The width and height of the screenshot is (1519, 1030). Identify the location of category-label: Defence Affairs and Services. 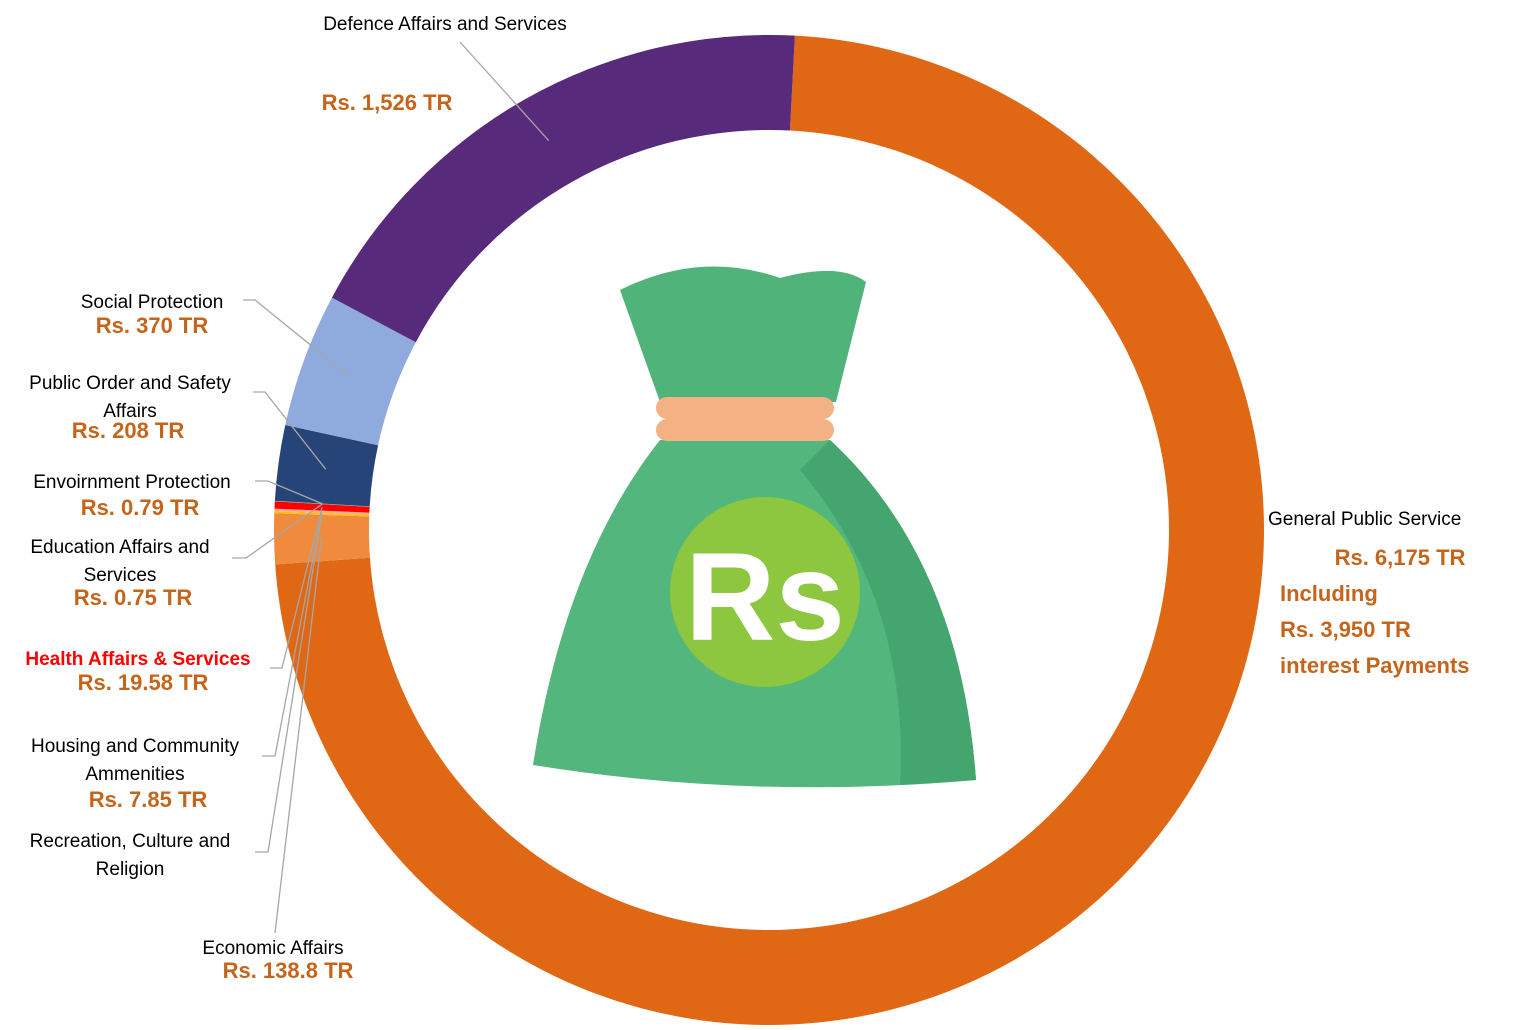
(445, 24).